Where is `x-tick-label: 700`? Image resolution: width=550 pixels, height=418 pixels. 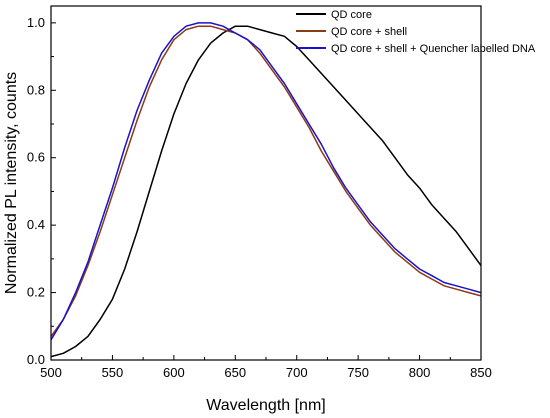 x-tick-label: 700 is located at coordinates (297, 372).